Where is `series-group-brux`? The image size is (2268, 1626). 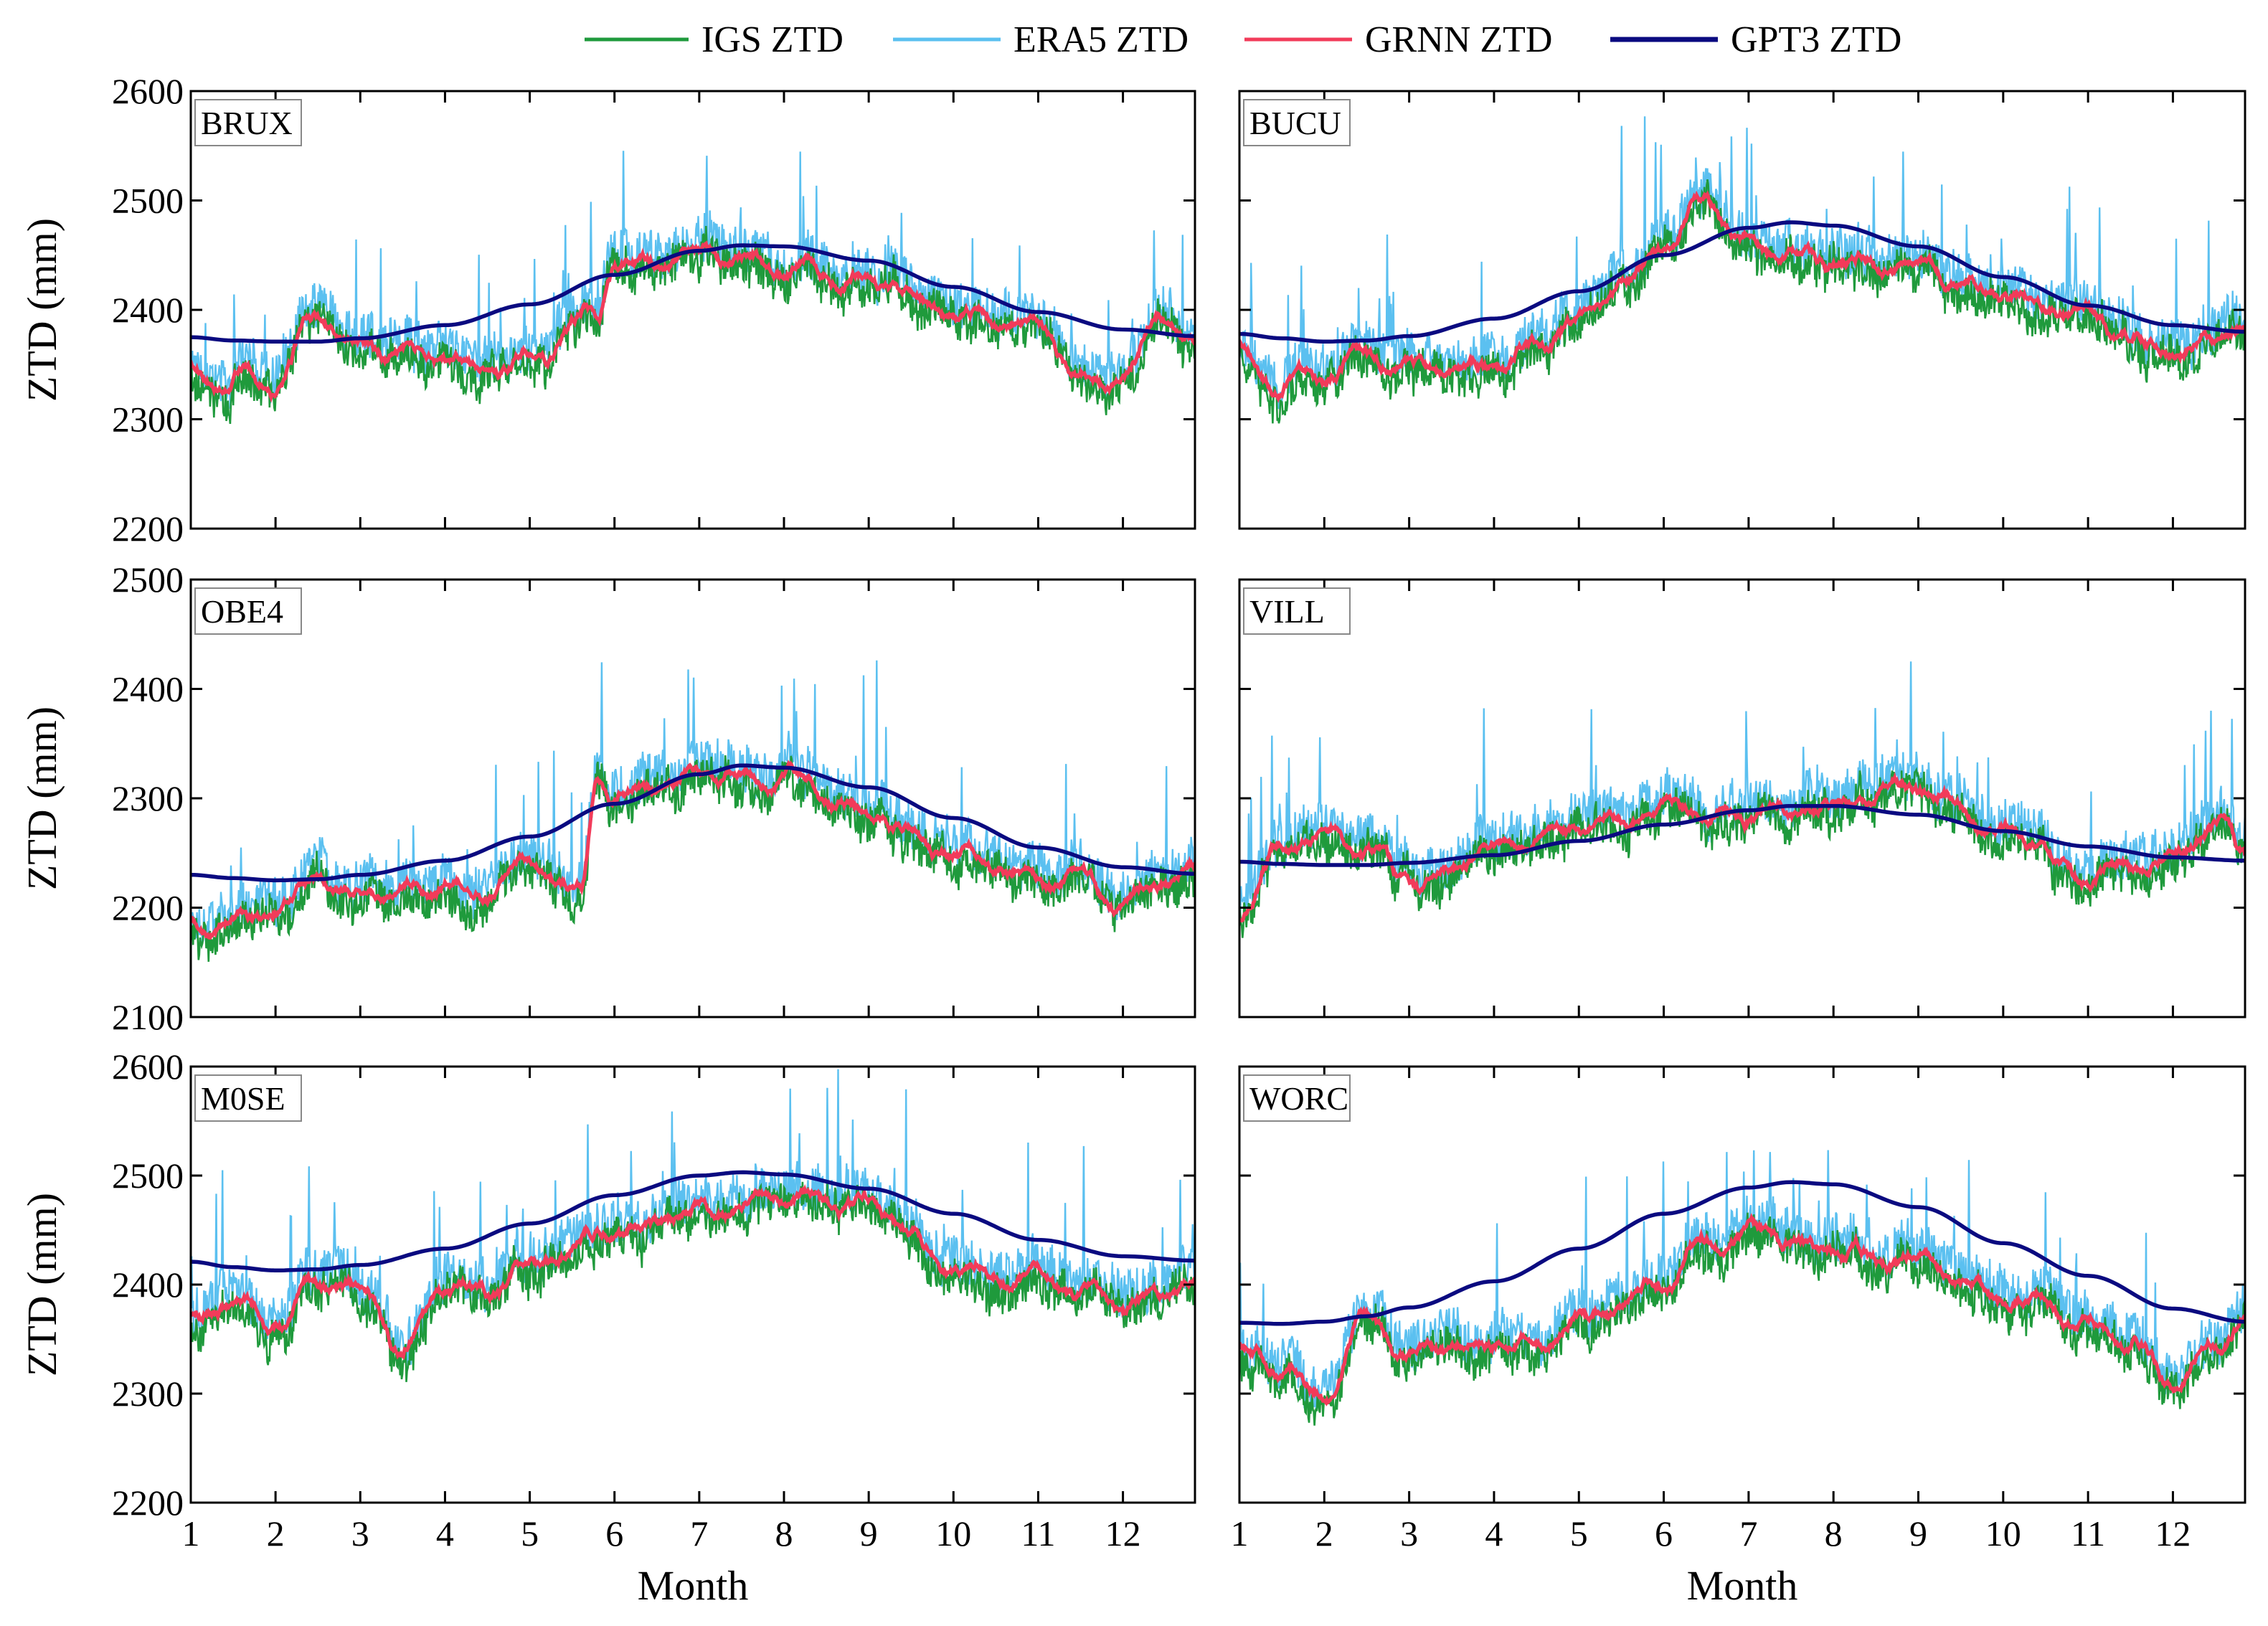
series-group-brux is located at coordinates (693, 288).